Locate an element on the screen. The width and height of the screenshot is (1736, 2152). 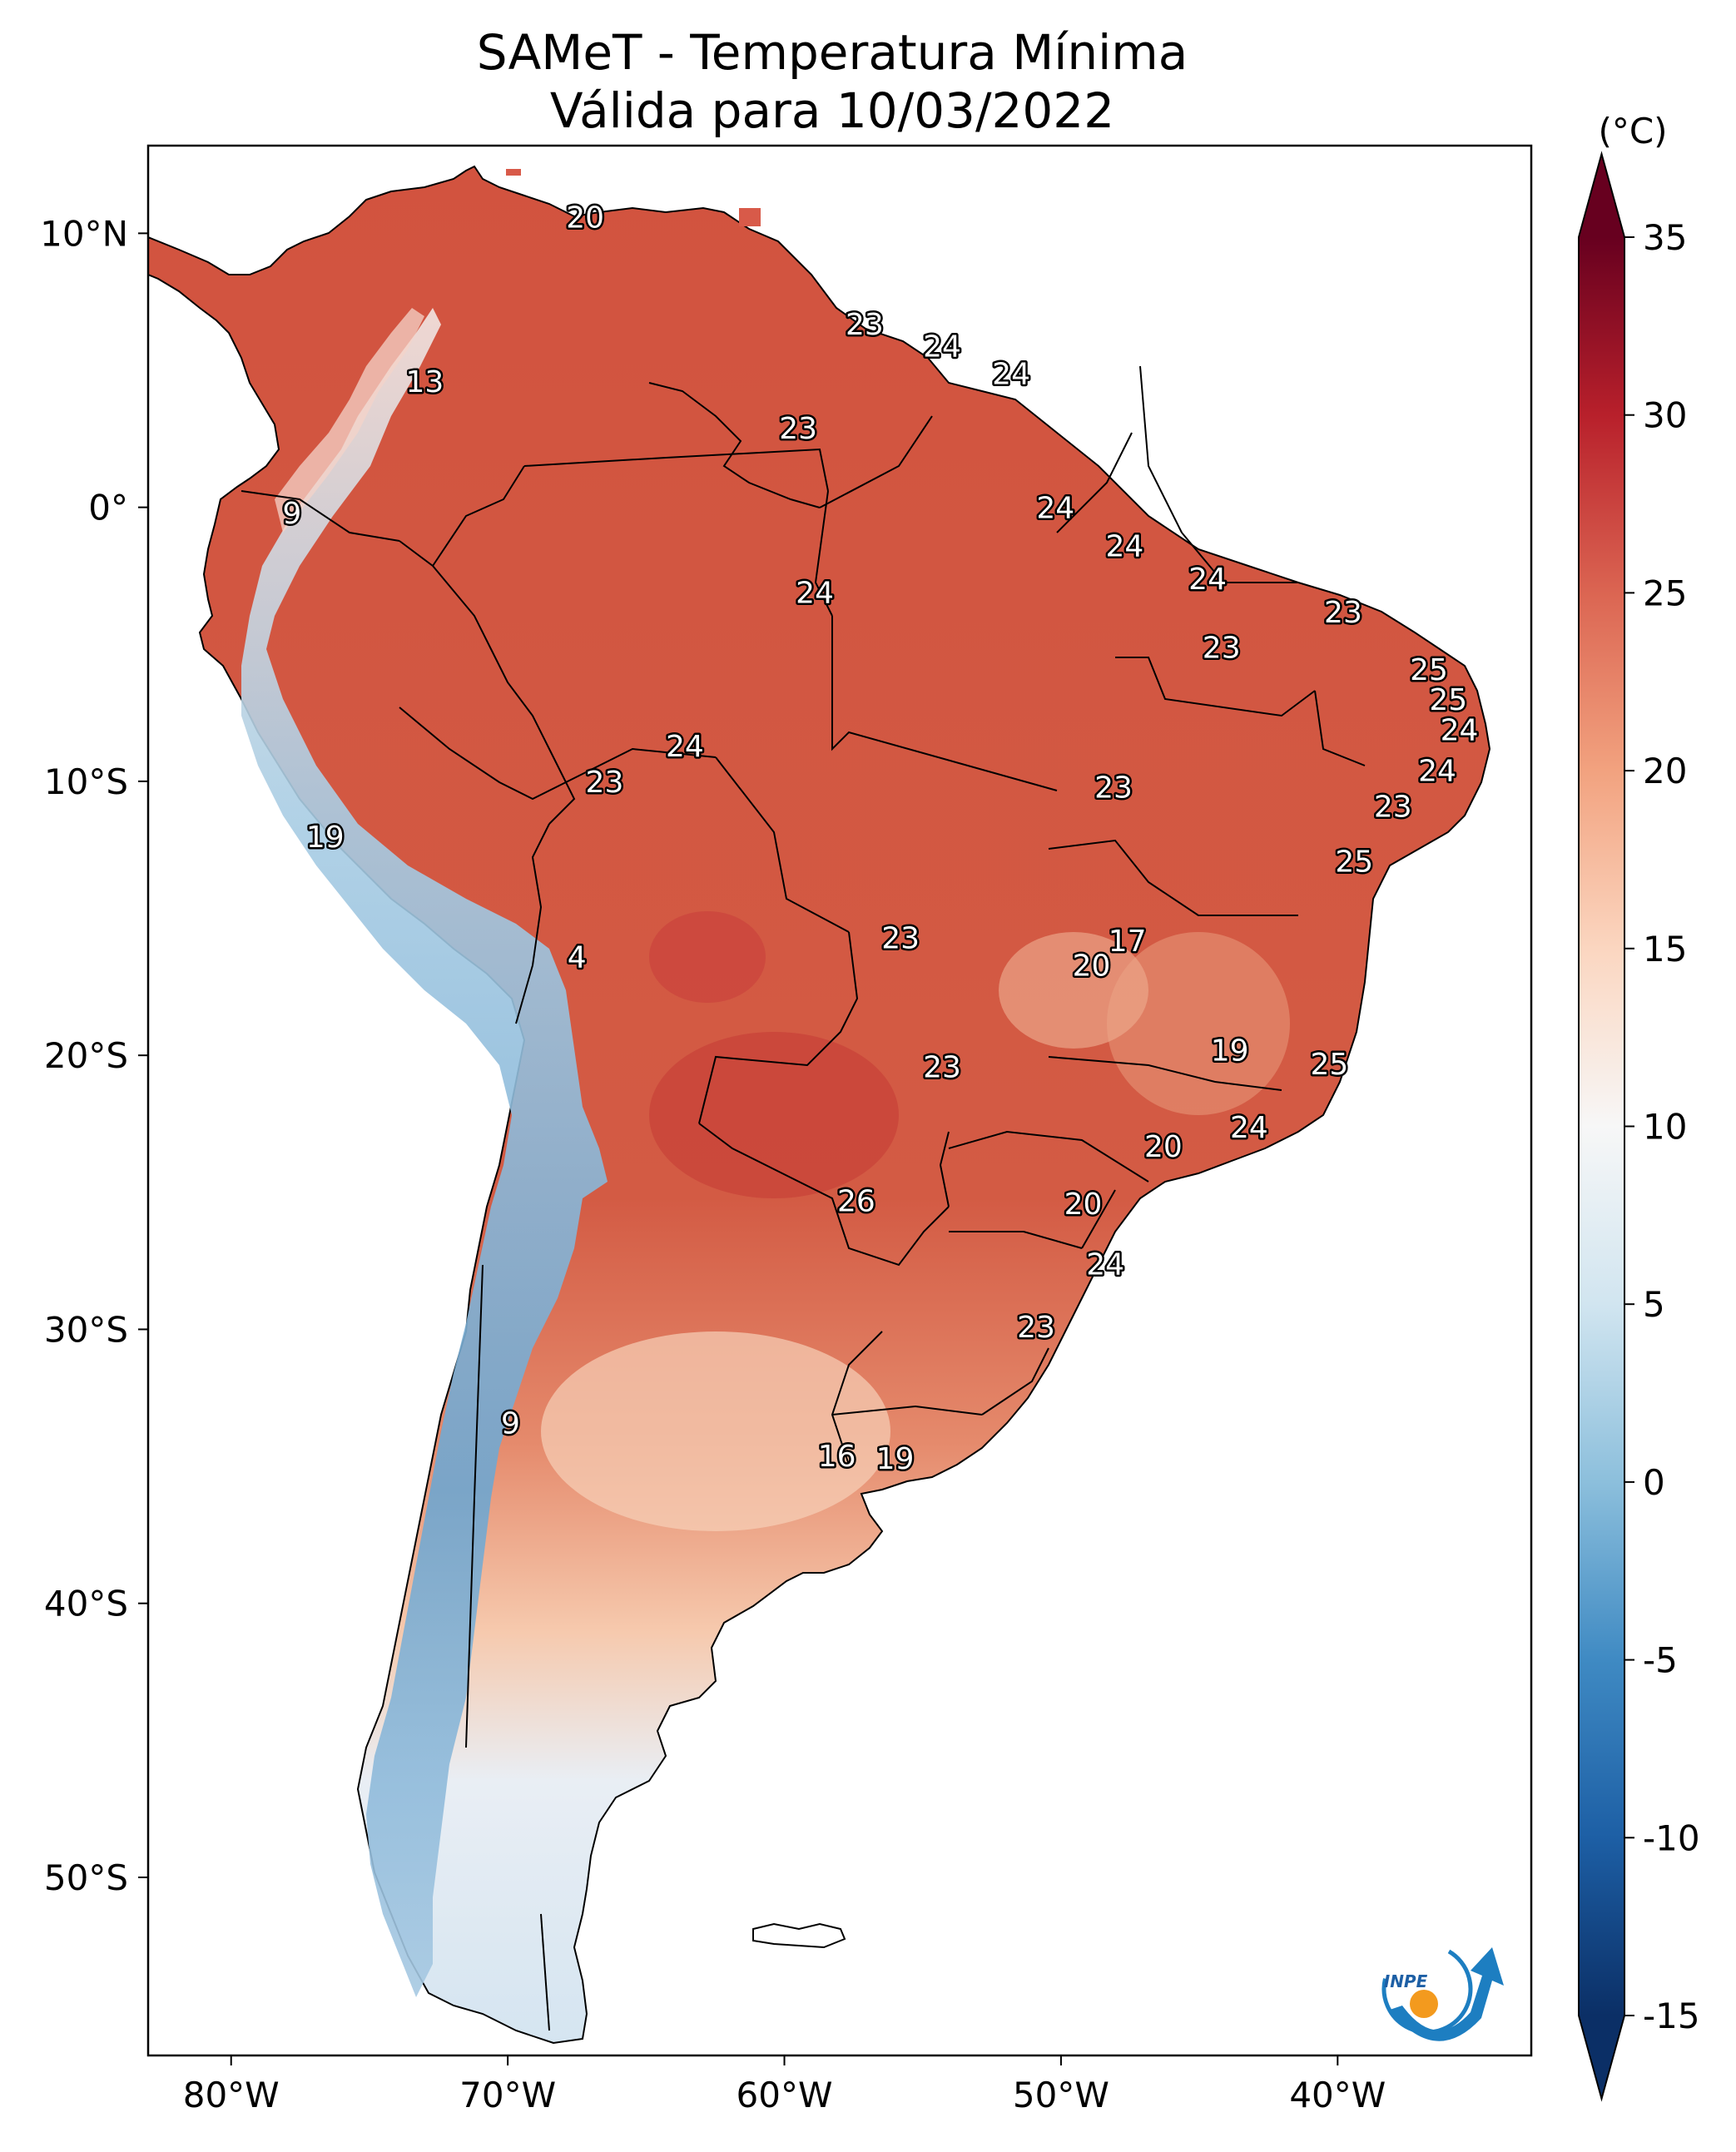
lat-tick-label: 40°S is located at coordinates (86, 1604).